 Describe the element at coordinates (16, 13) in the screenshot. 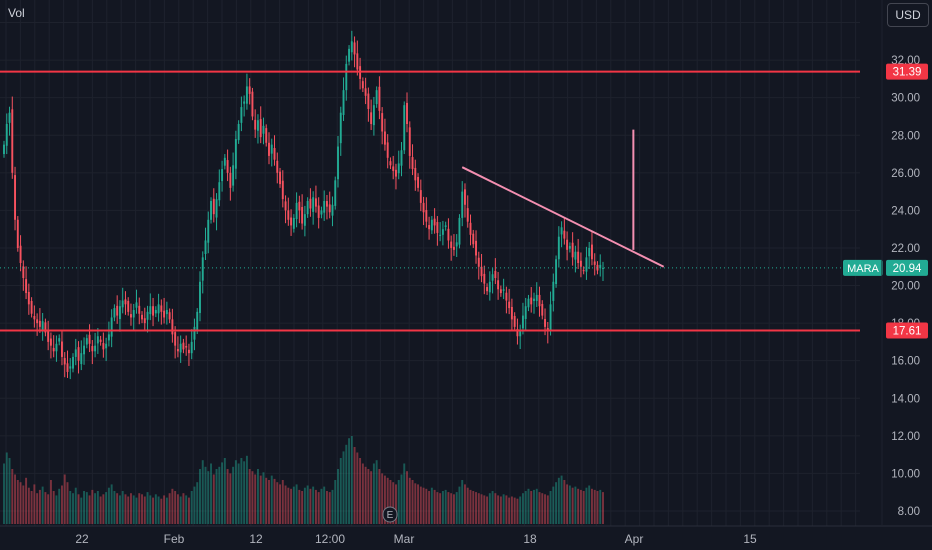

I see `volume-indicator-label: Vol` at that location.